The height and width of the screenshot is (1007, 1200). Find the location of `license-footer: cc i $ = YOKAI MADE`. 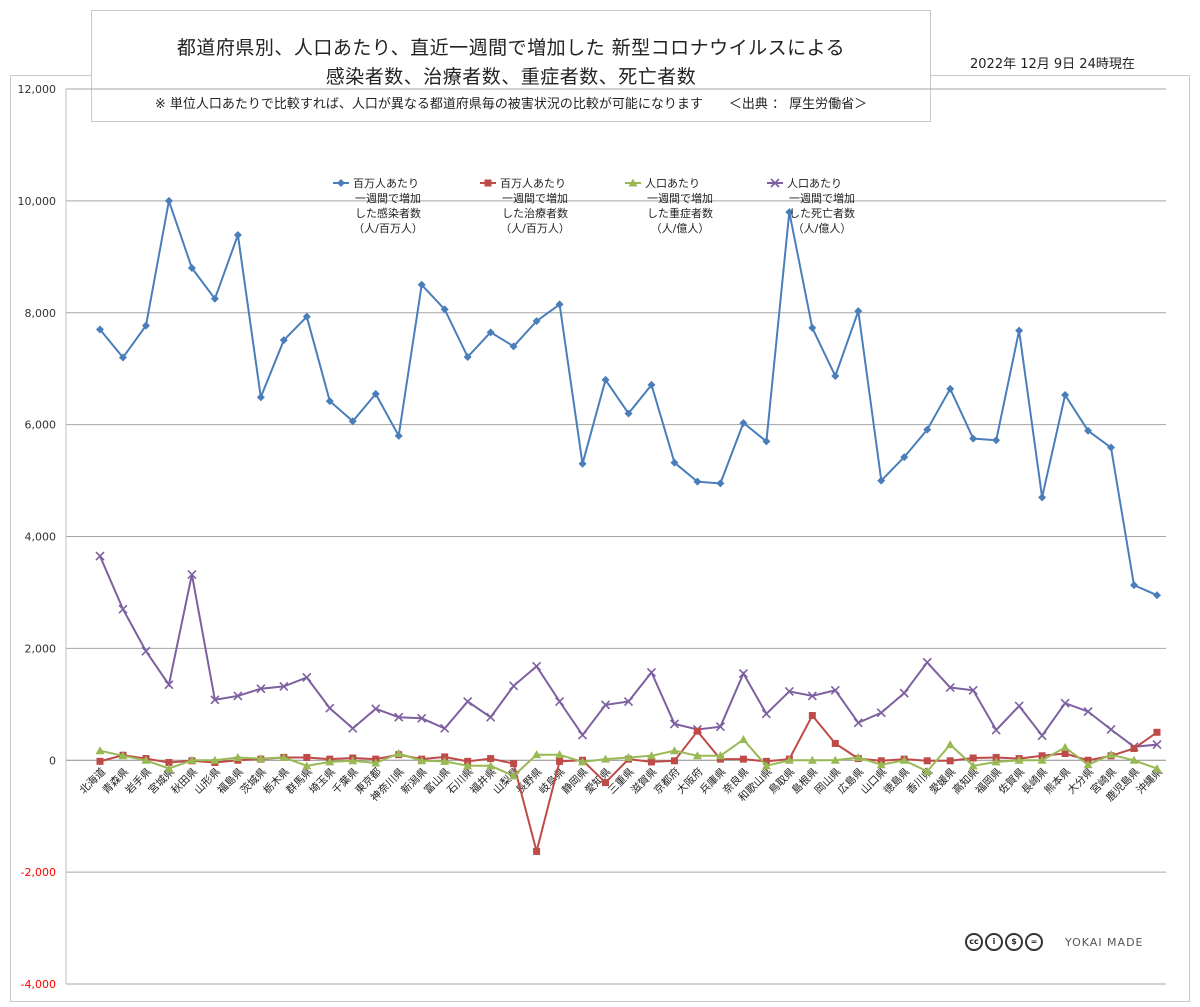

license-footer: cc i $ = YOKAI MADE is located at coordinates (1054, 942).